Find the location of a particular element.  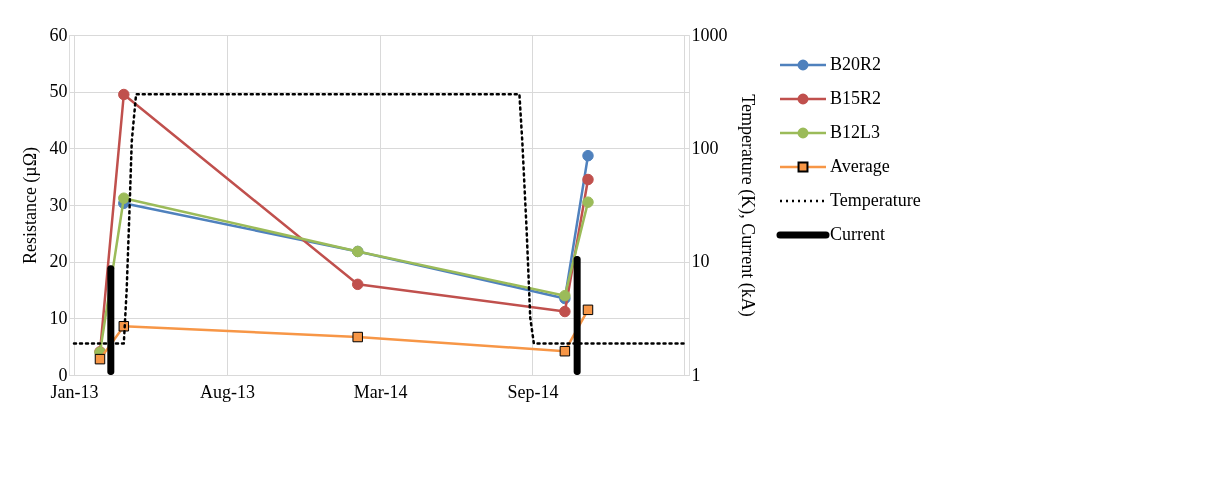

y-tick-label: 10 is located at coordinates (58, 317).